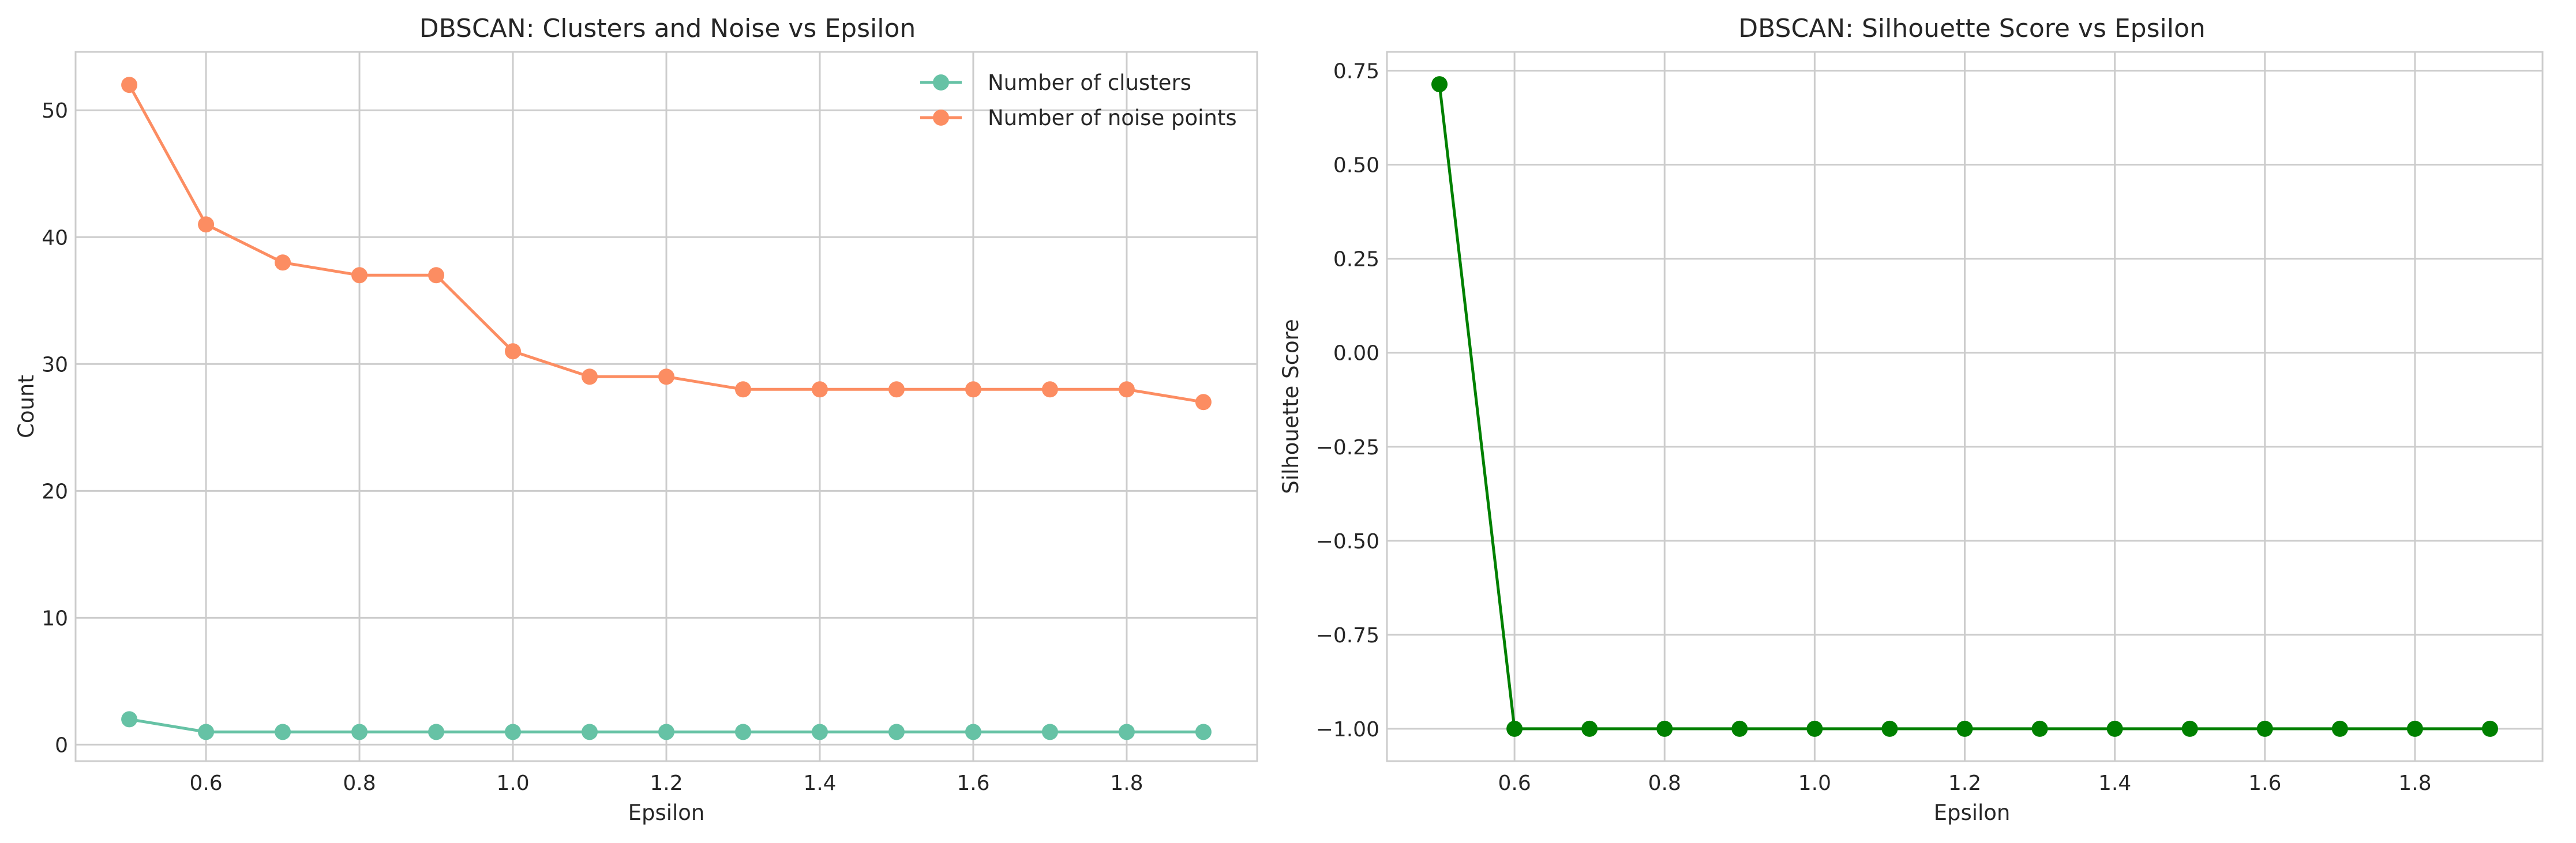  What do you see at coordinates (55, 365) in the screenshot?
I see `y-tick-label: 30` at bounding box center [55, 365].